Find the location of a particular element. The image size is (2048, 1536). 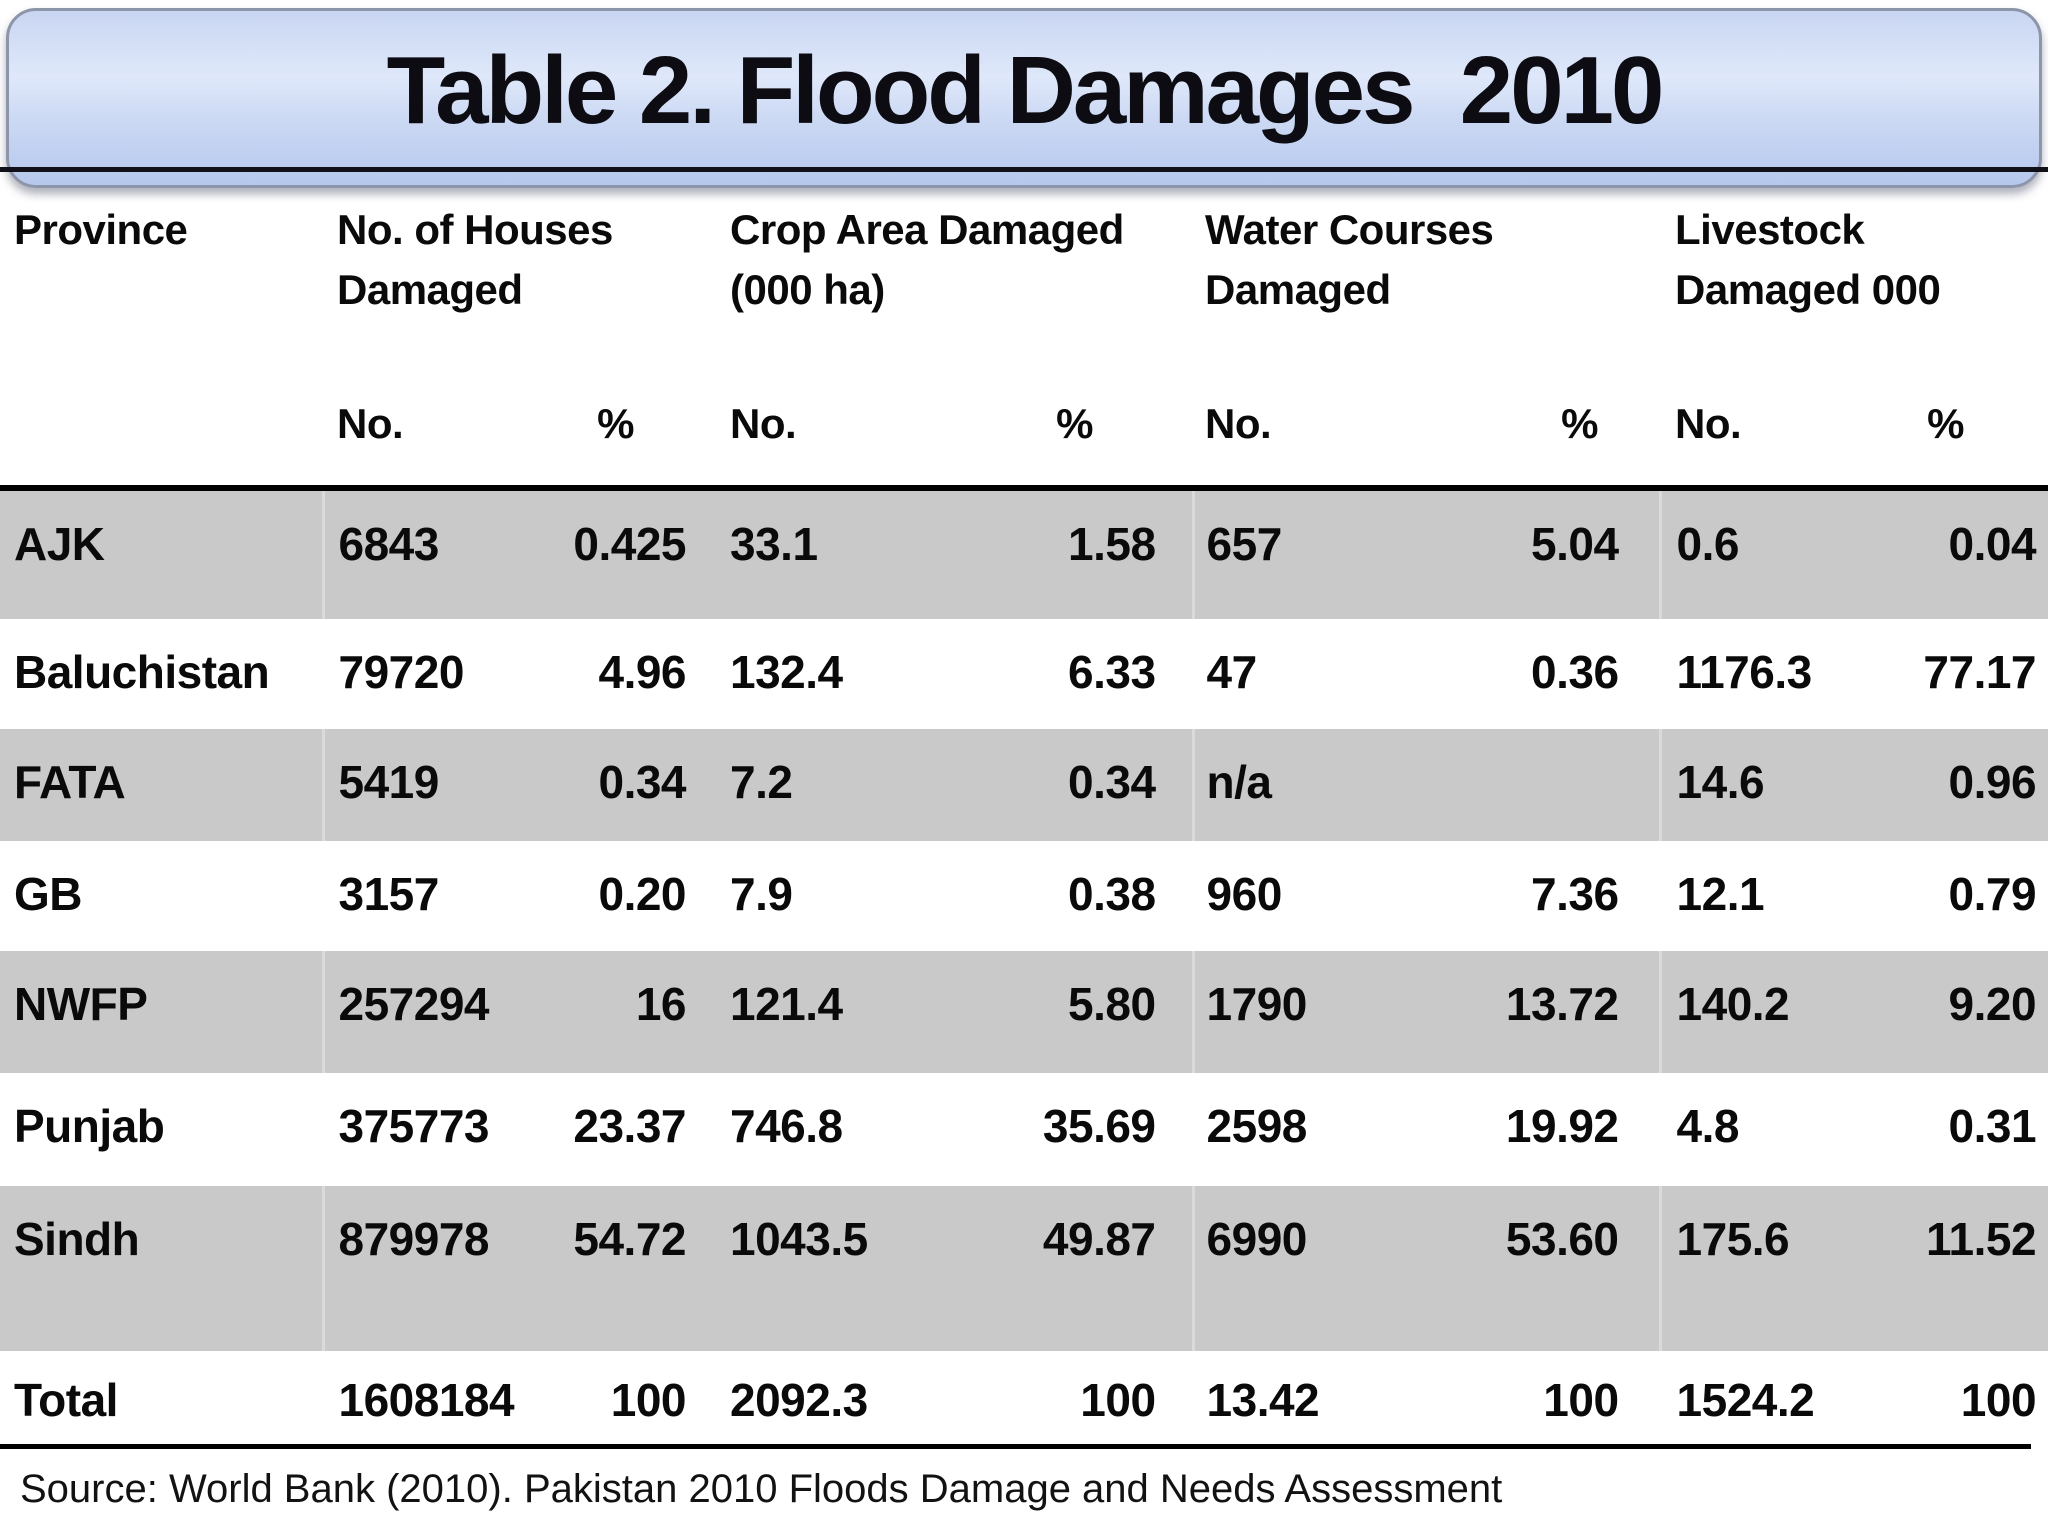

cell-livestock-no: 14.6 is located at coordinates (1754, 785).